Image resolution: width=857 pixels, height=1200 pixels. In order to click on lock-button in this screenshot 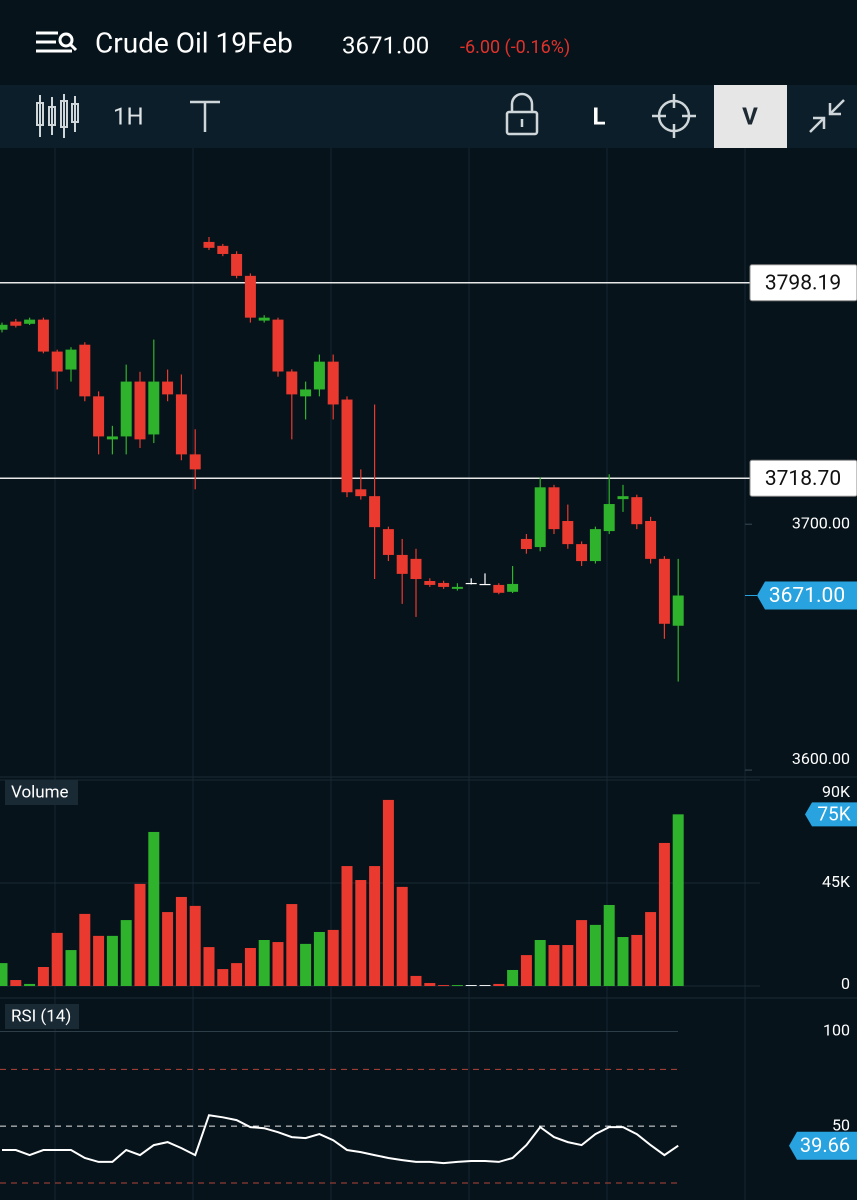, I will do `click(522, 114)`.